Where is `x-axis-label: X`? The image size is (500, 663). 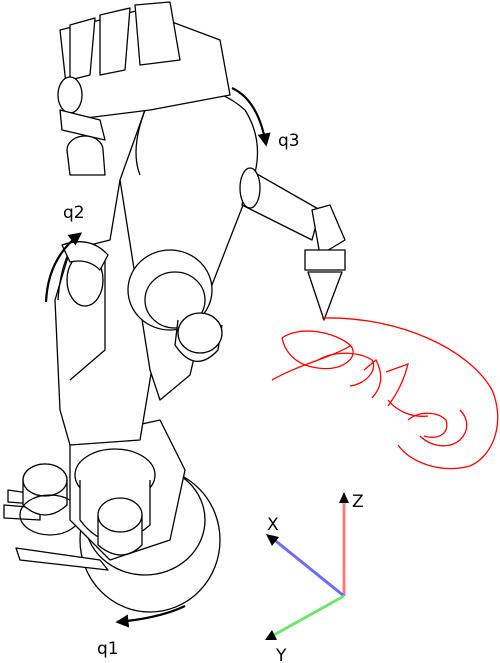 x-axis-label: X is located at coordinates (273, 525).